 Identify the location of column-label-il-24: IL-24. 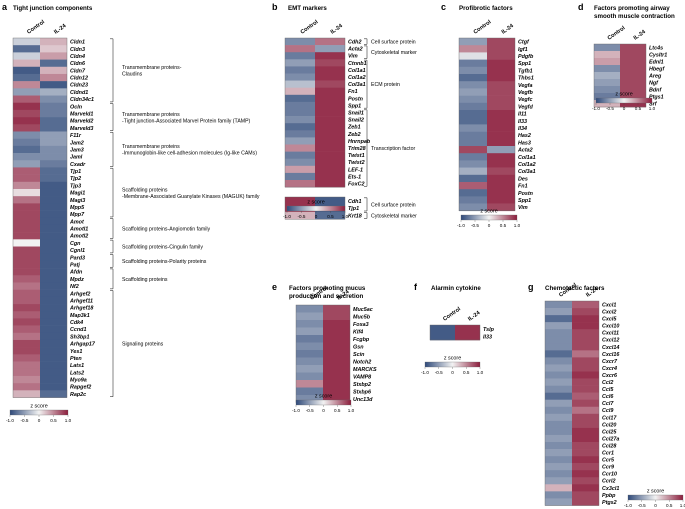
(640, 35).